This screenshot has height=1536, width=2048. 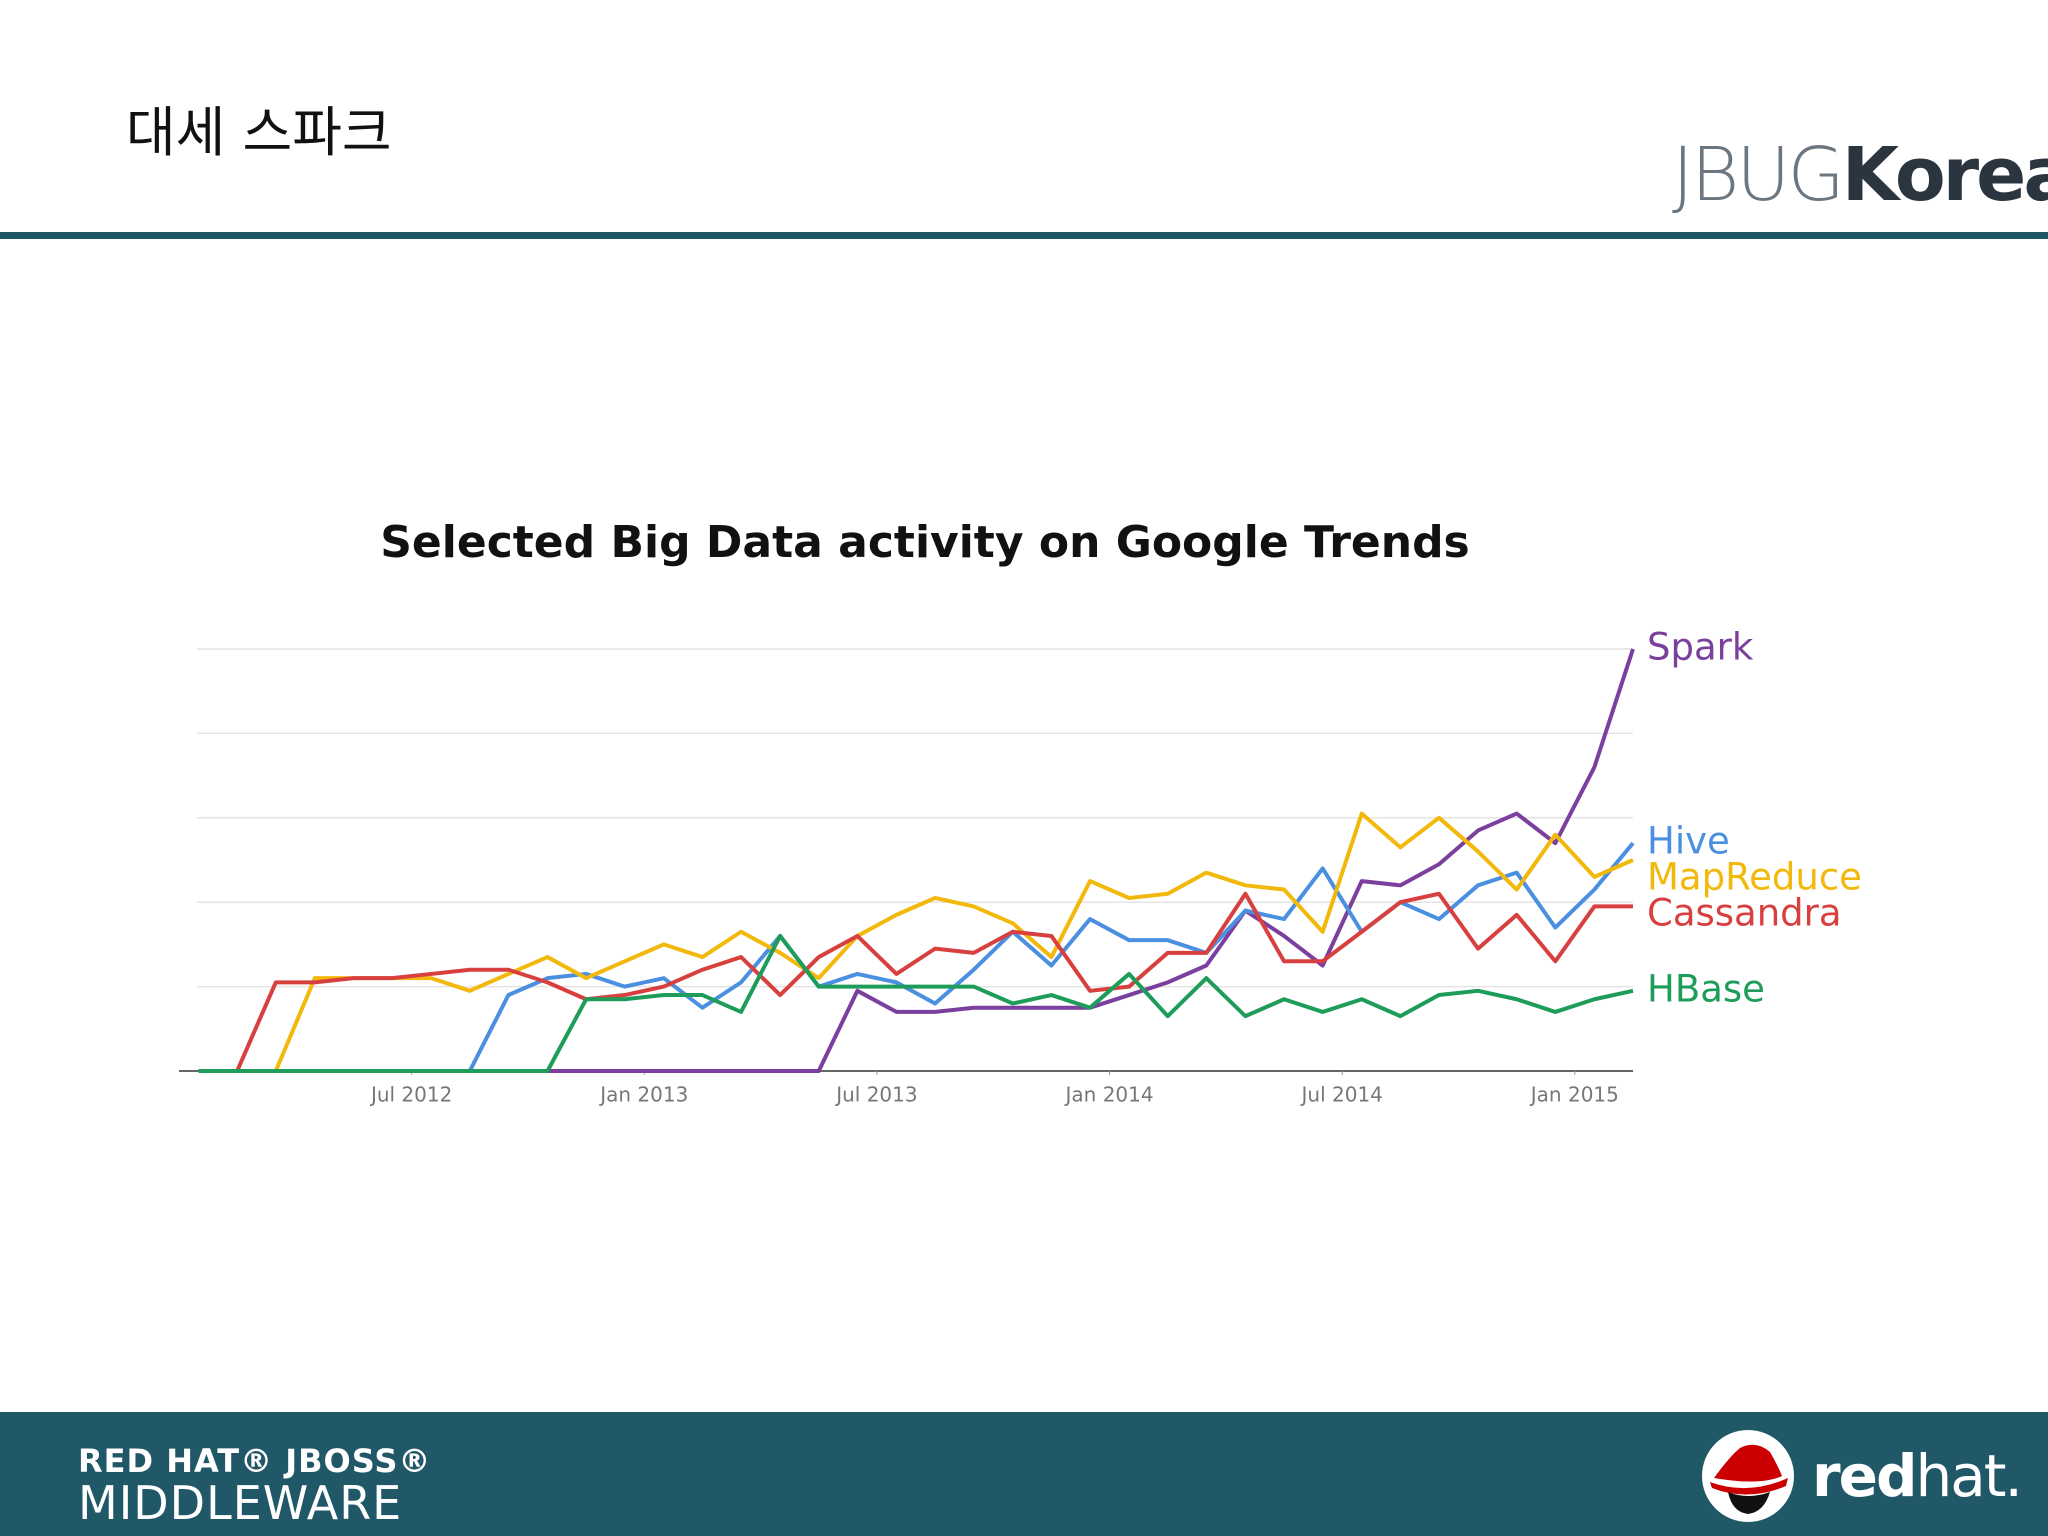 What do you see at coordinates (1700, 647) in the screenshot?
I see `series-label: Spark` at bounding box center [1700, 647].